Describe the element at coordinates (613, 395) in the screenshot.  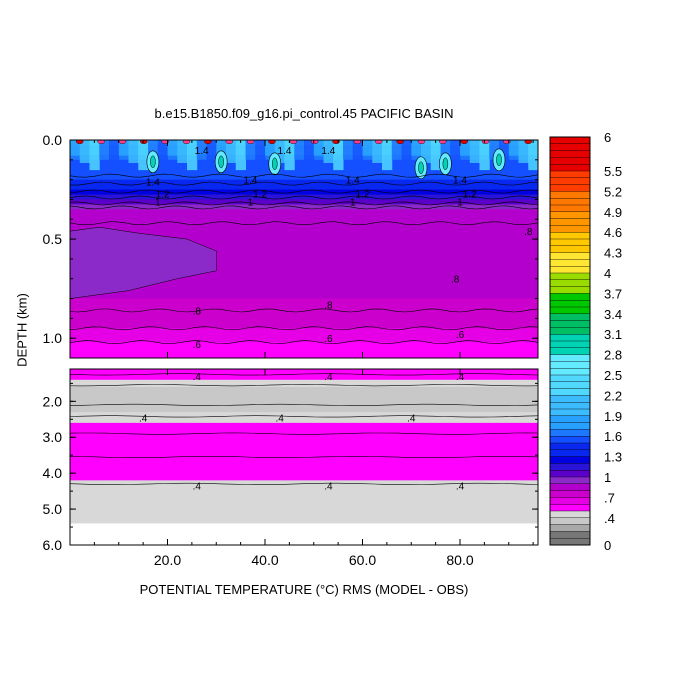
I see `colorbar-label: 2.2` at that location.